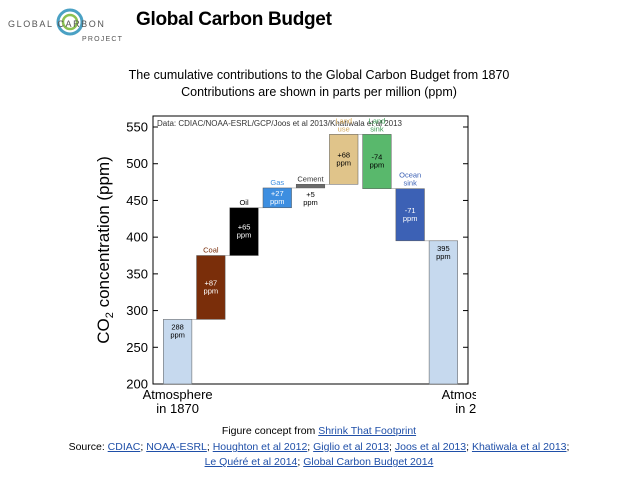 Image resolution: width=638 pixels, height=479 pixels. Describe the element at coordinates (137, 127) in the screenshot. I see `y-tick-label: 550` at that location.